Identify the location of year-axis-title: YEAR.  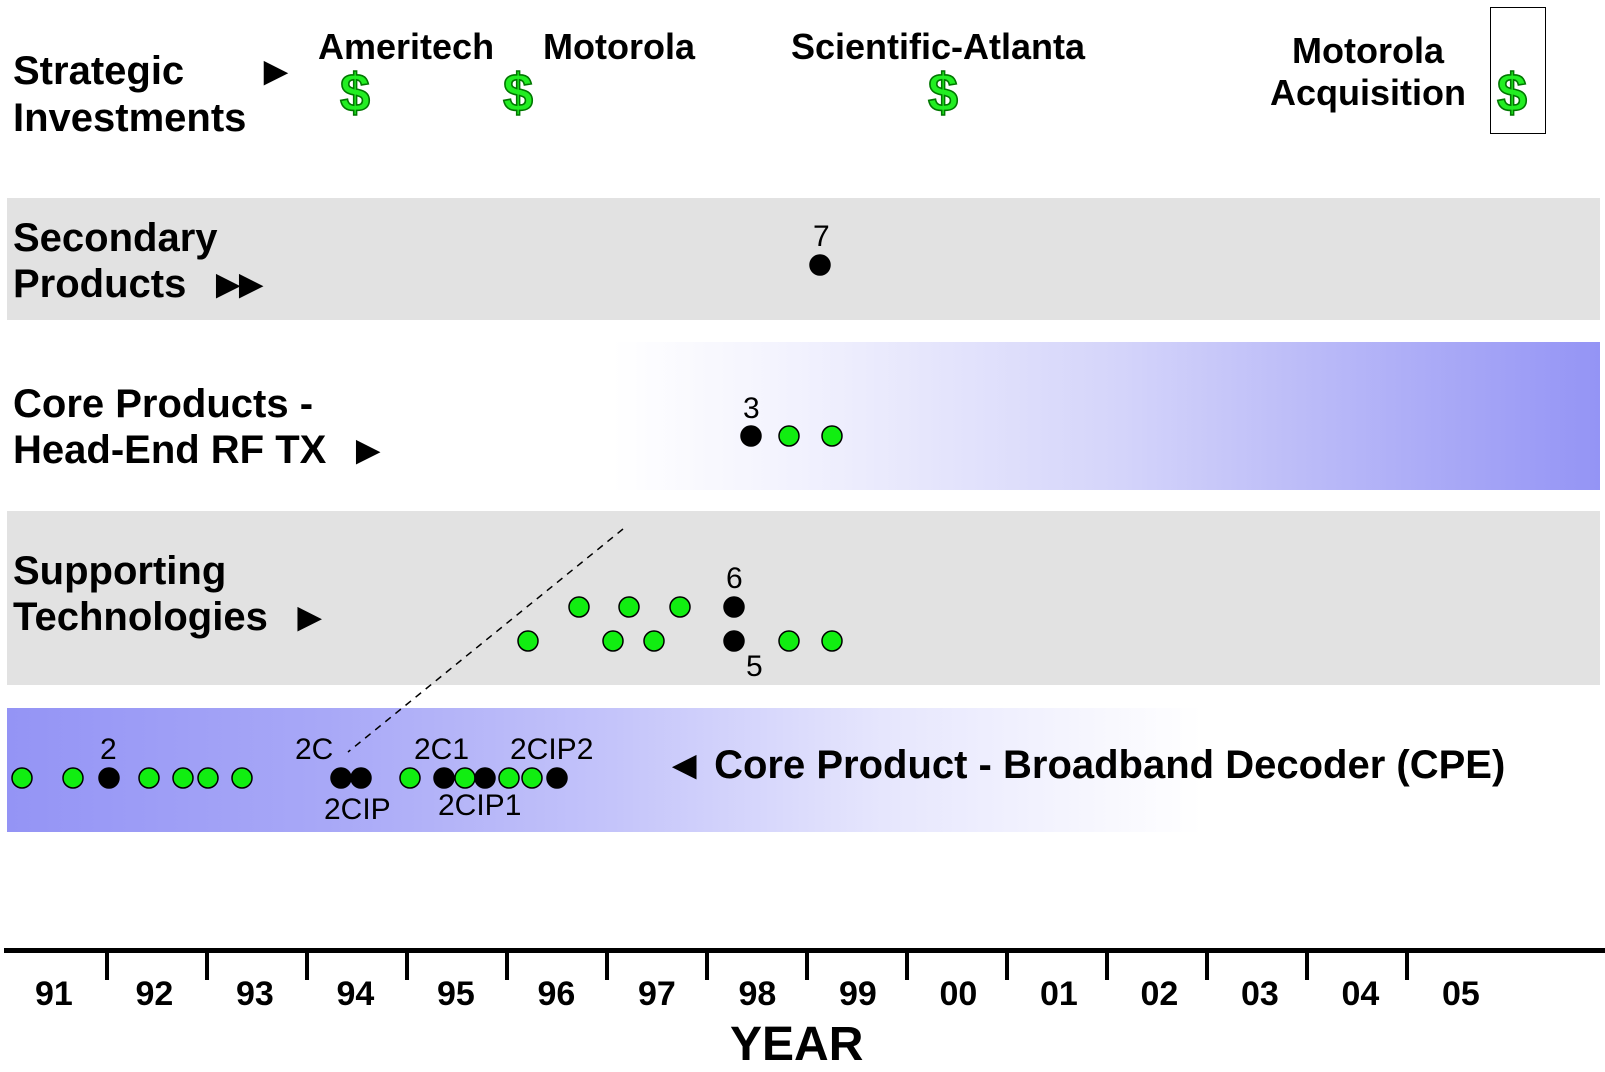
(797, 1044).